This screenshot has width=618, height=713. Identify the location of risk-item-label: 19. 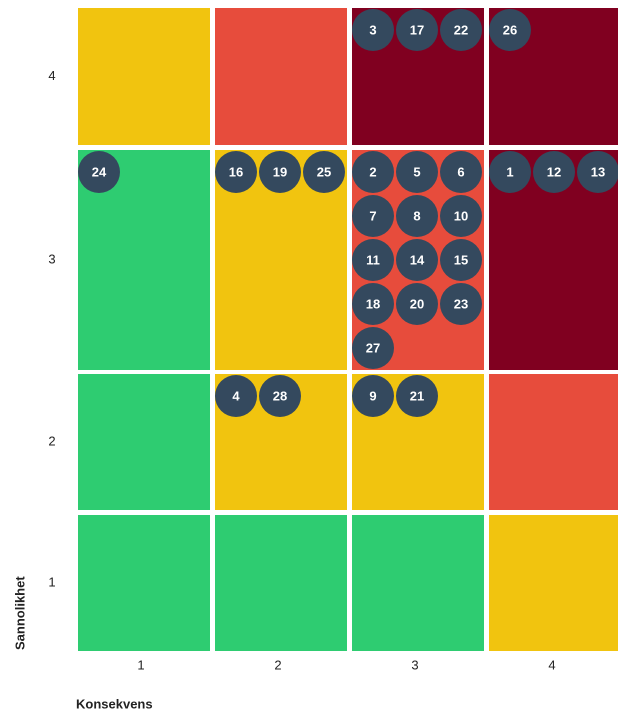
(280, 171).